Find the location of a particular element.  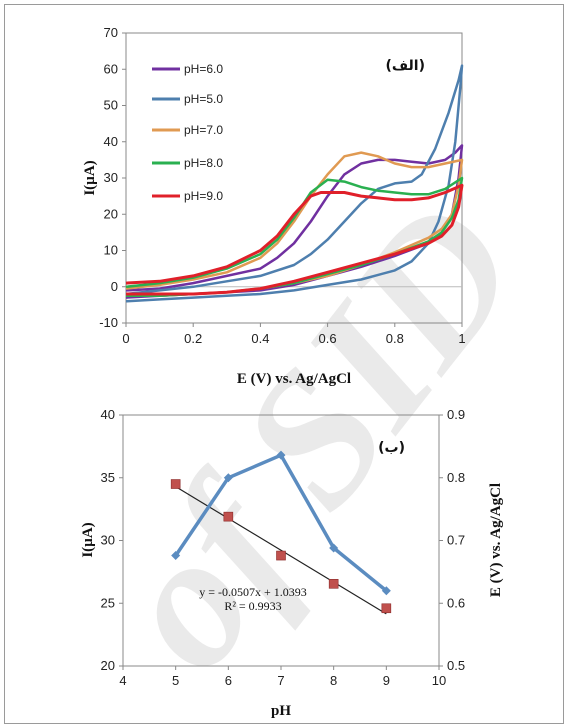

chart-a-y-tick-label: 30 is located at coordinates (111, 177).